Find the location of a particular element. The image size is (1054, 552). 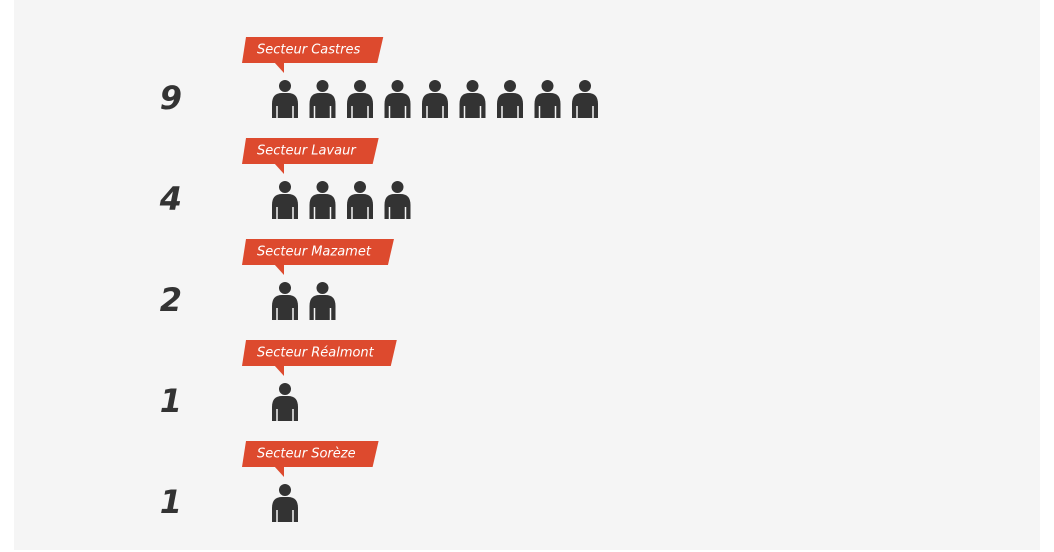

category-label: Secteur Sorèze is located at coordinates (306, 454).